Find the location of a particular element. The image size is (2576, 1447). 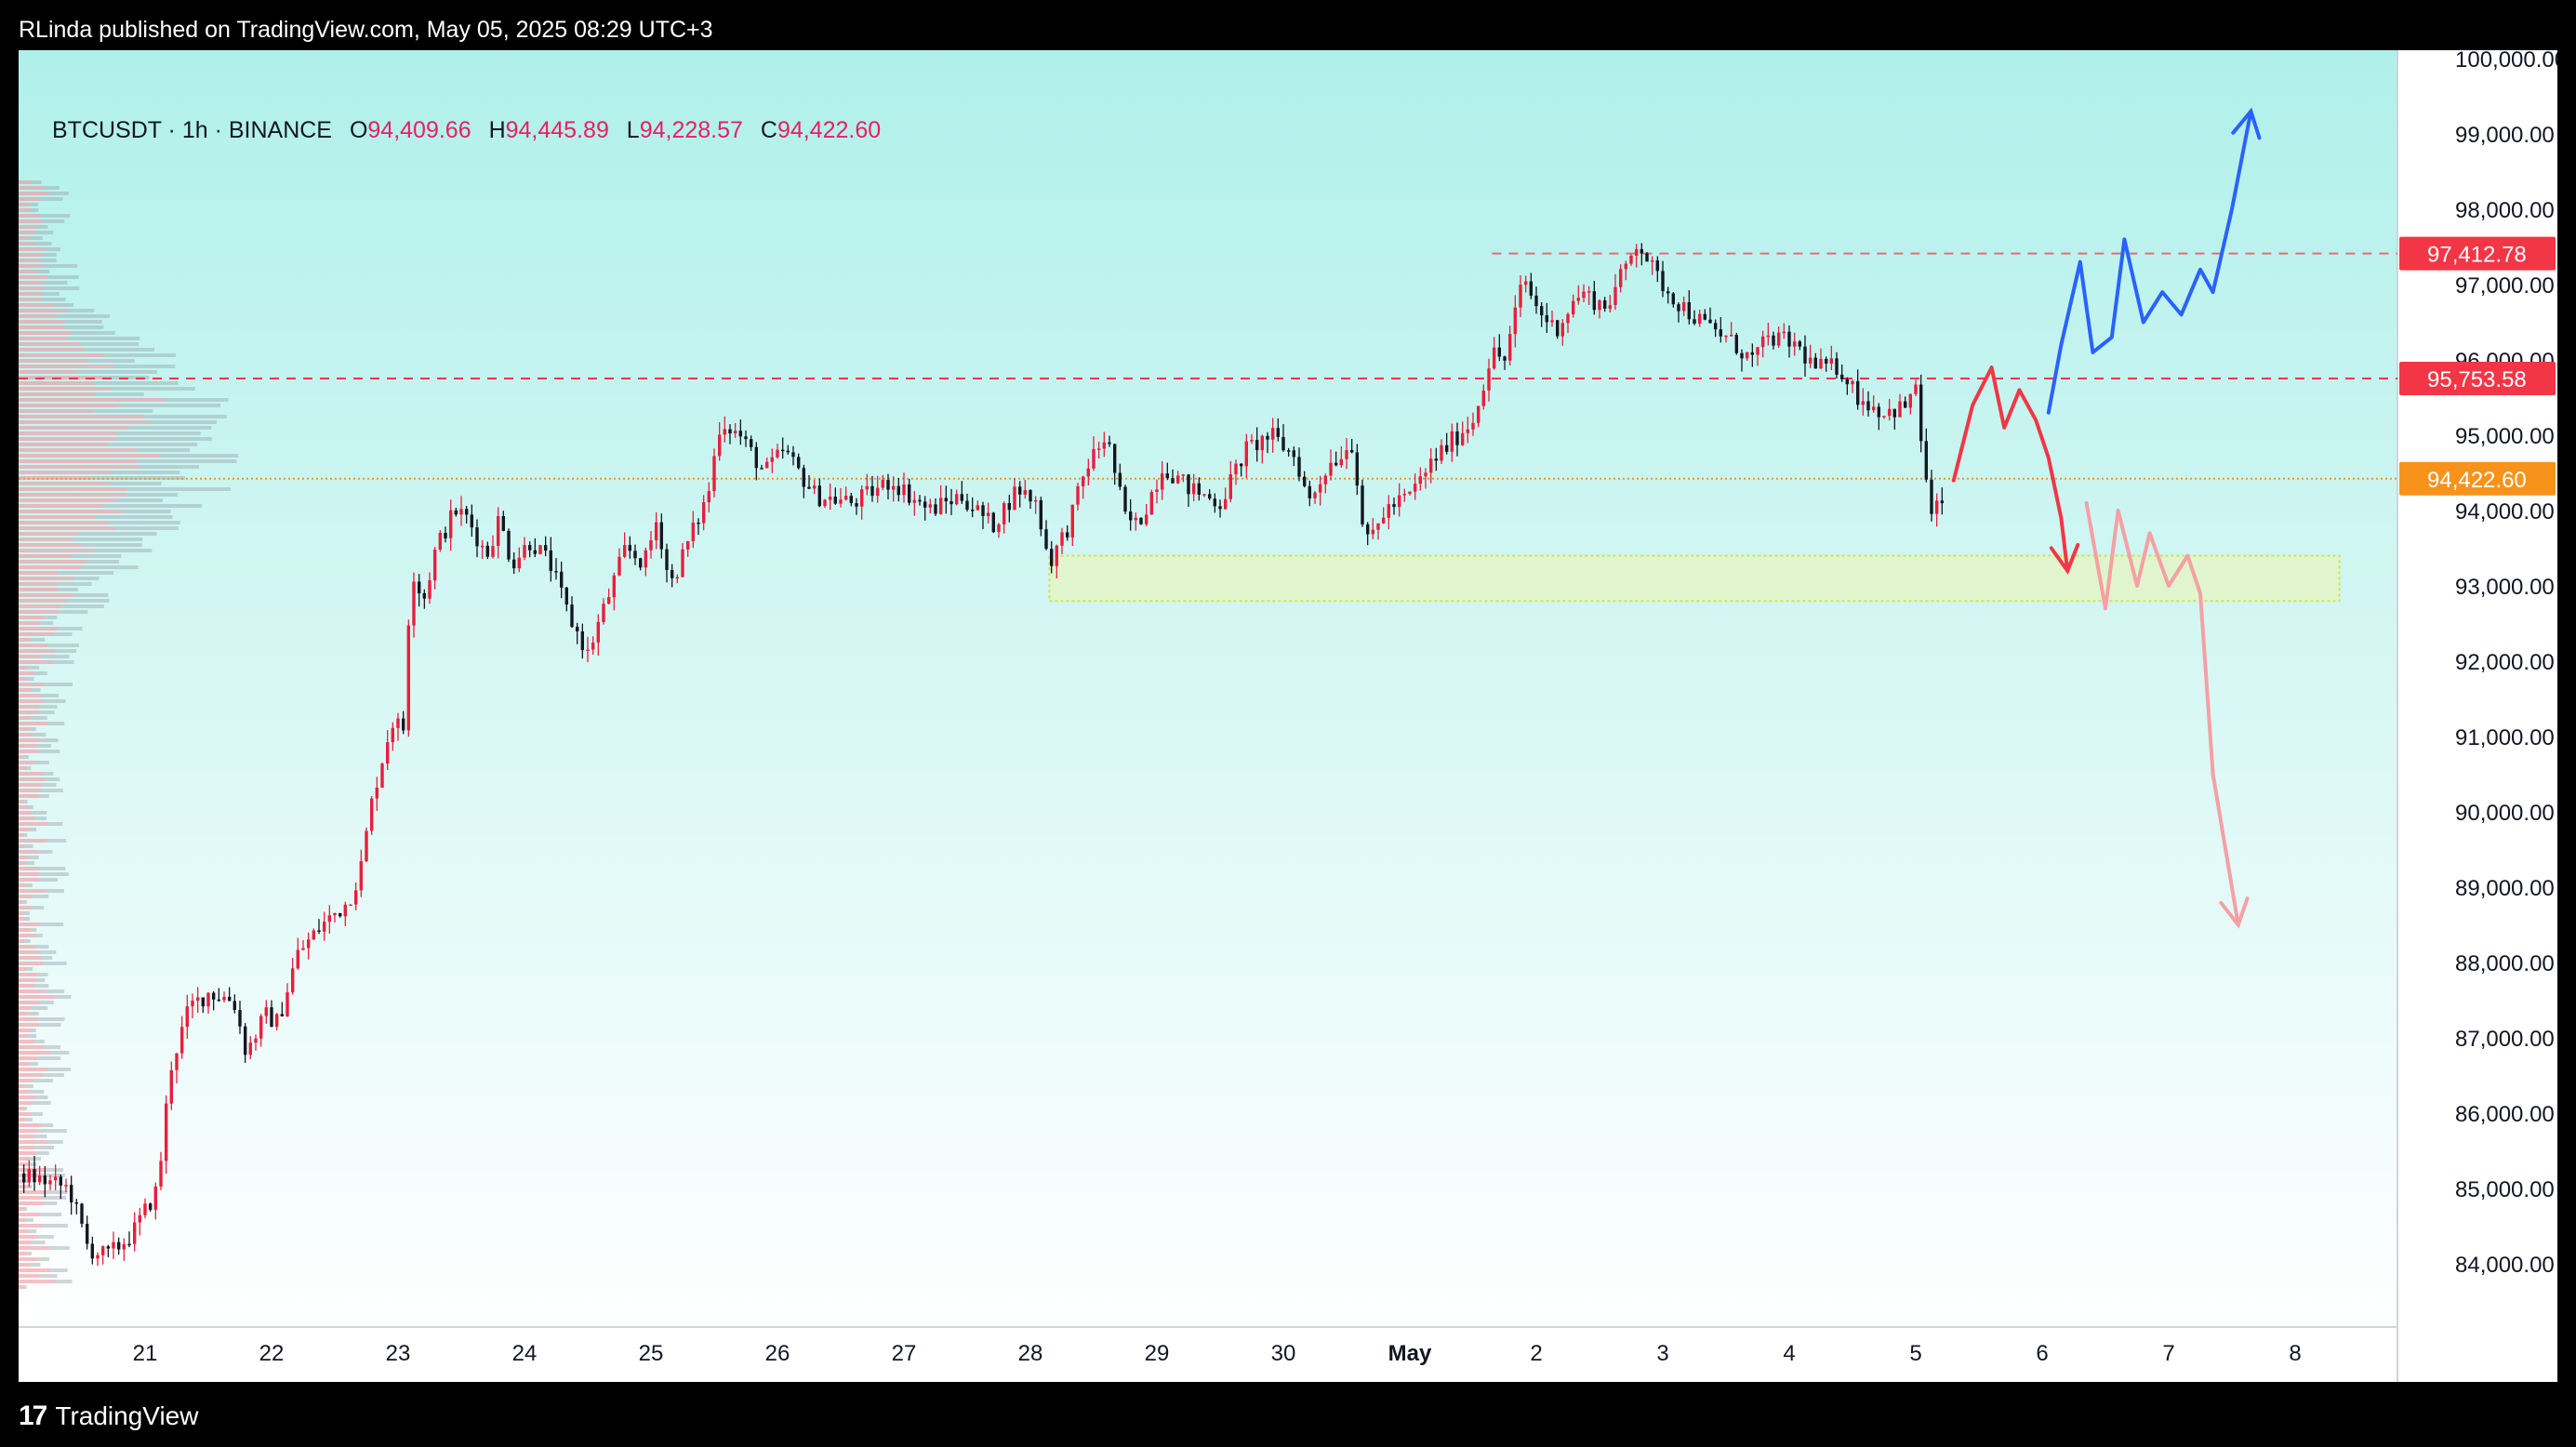

price-tick-label: 91,000.00 is located at coordinates (2505, 738).